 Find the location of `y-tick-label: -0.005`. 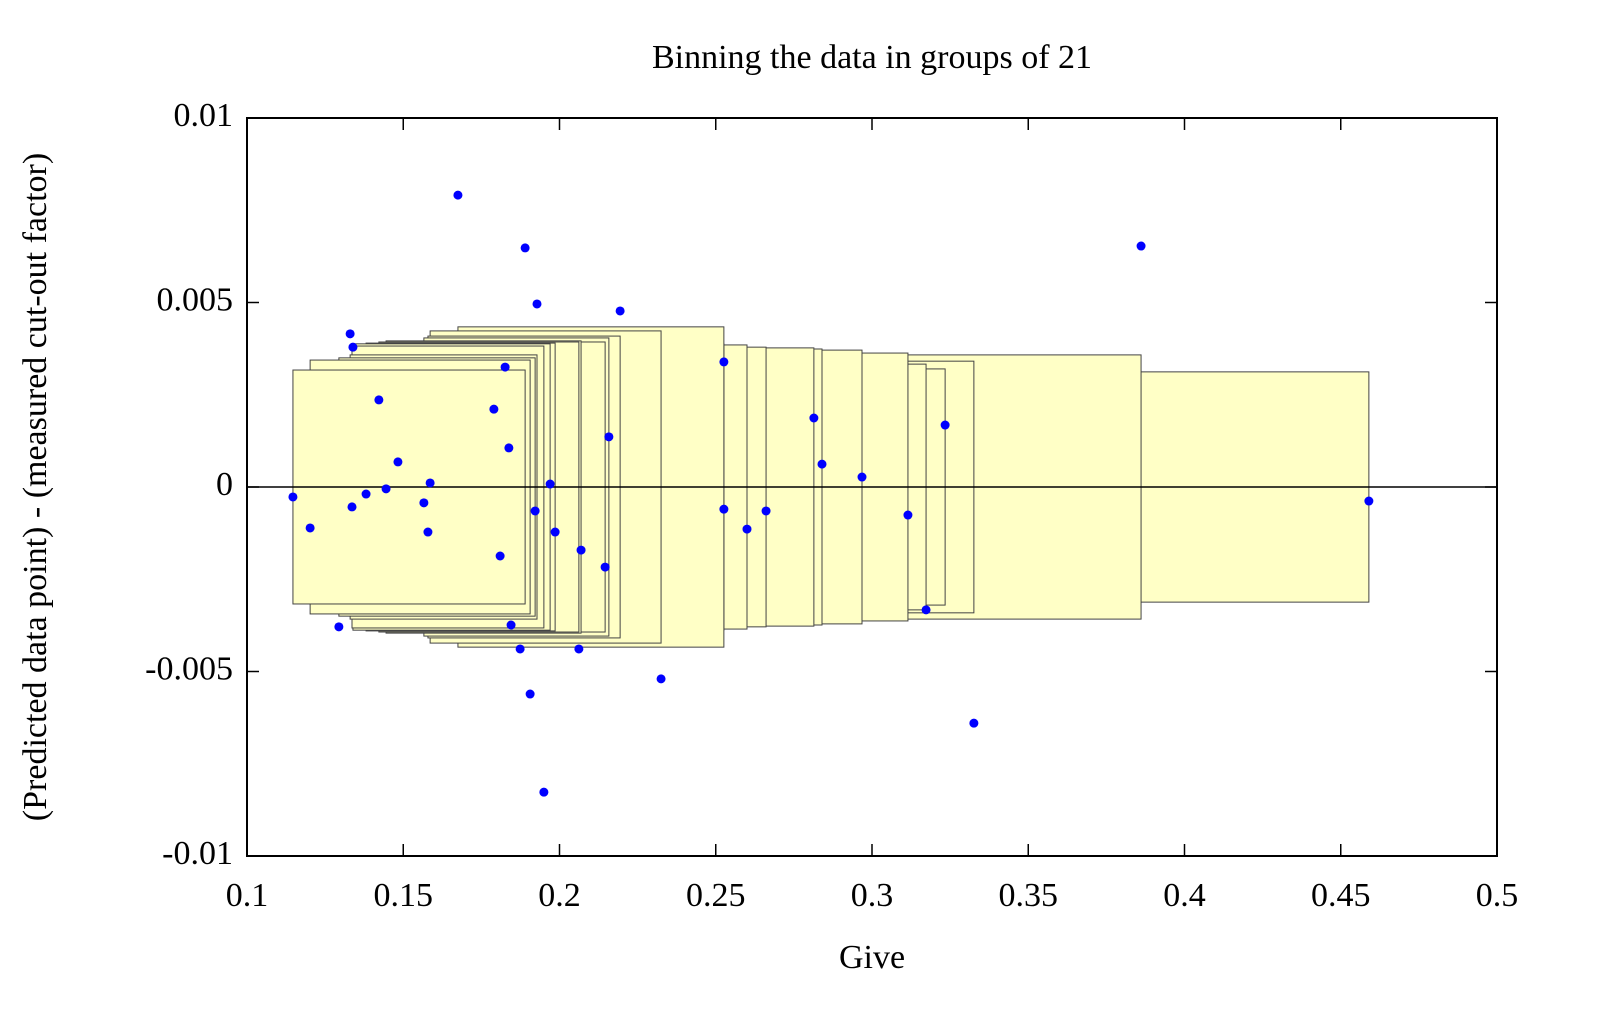

y-tick-label: -0.005 is located at coordinates (189, 668).